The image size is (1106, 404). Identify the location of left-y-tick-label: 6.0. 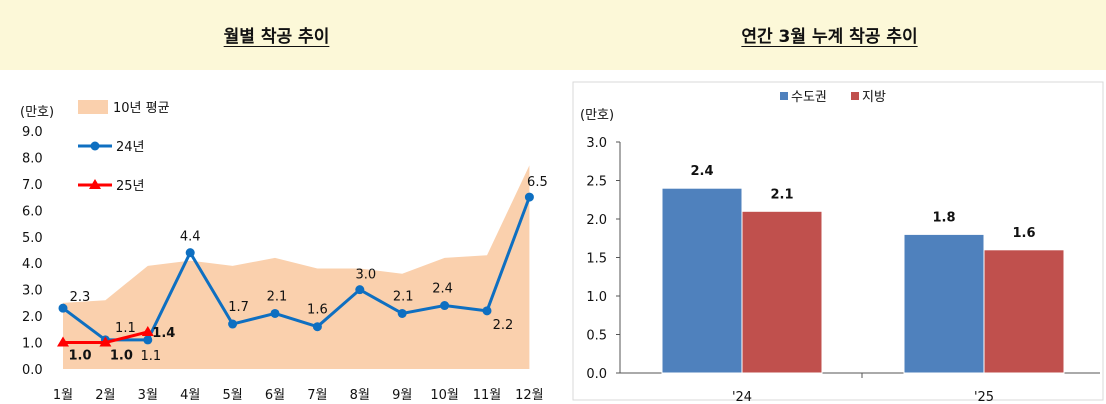
(32, 211).